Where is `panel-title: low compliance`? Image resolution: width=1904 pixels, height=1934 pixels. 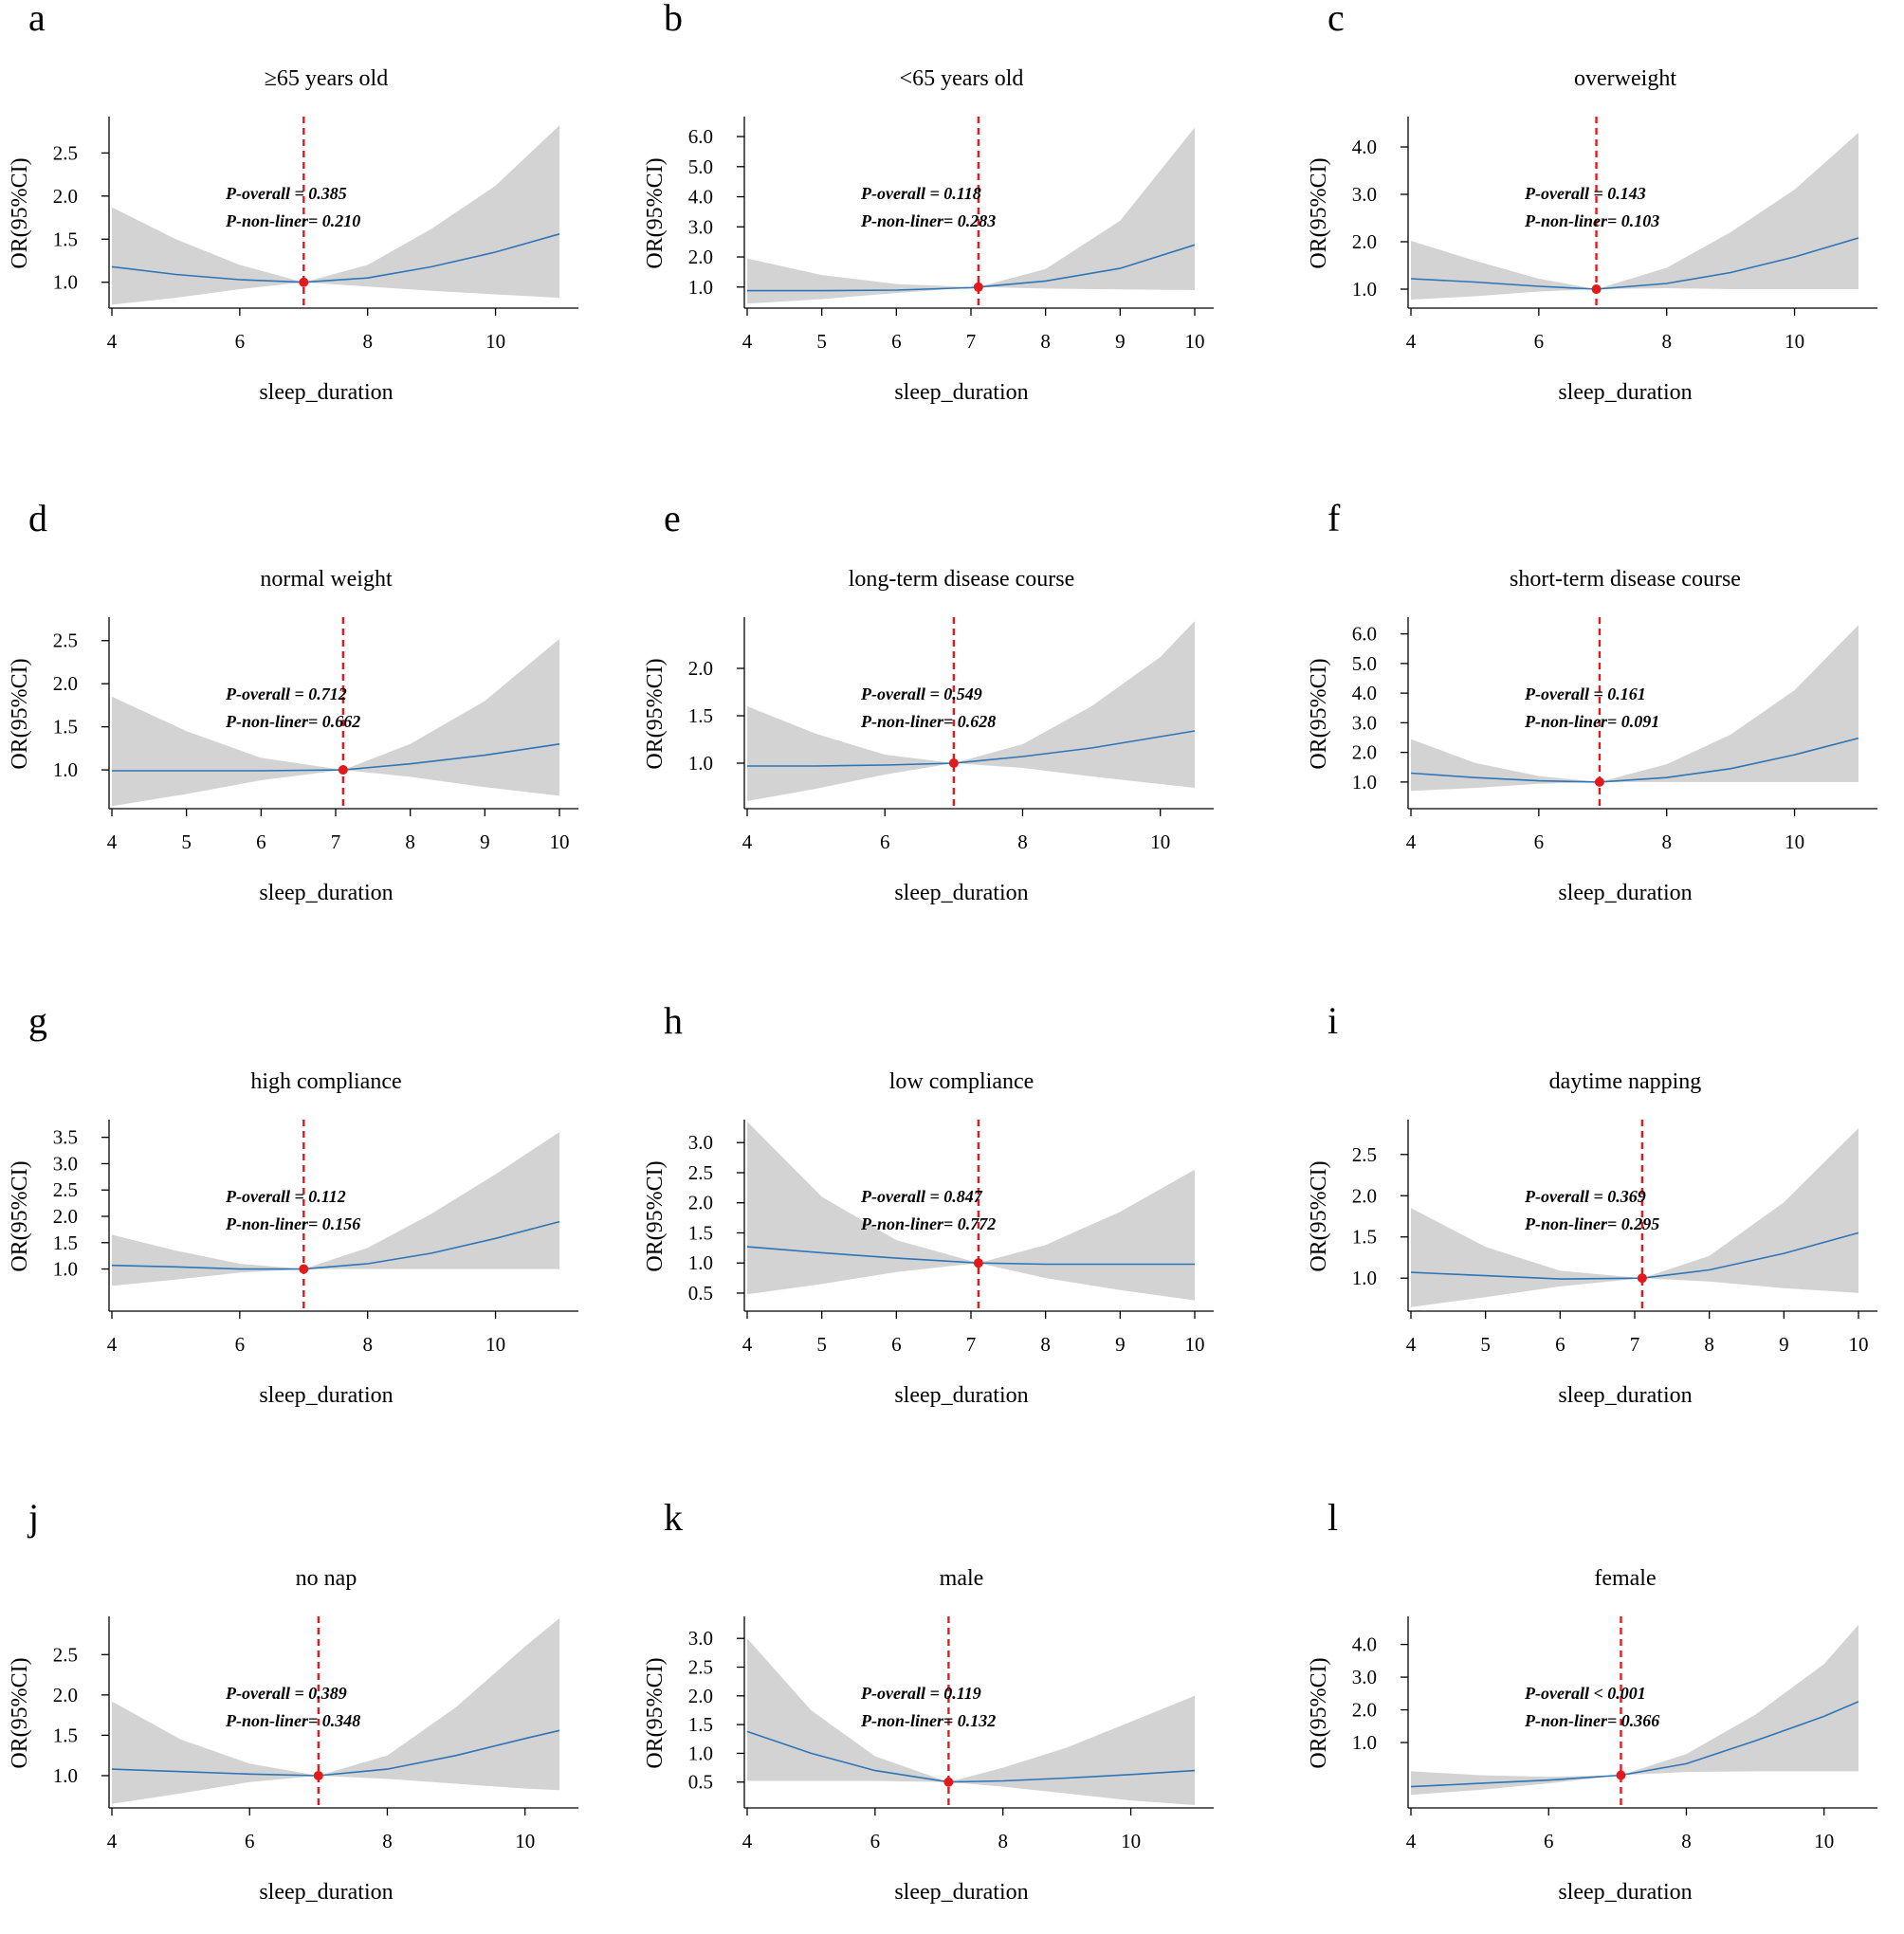
panel-title: low compliance is located at coordinates (961, 1081).